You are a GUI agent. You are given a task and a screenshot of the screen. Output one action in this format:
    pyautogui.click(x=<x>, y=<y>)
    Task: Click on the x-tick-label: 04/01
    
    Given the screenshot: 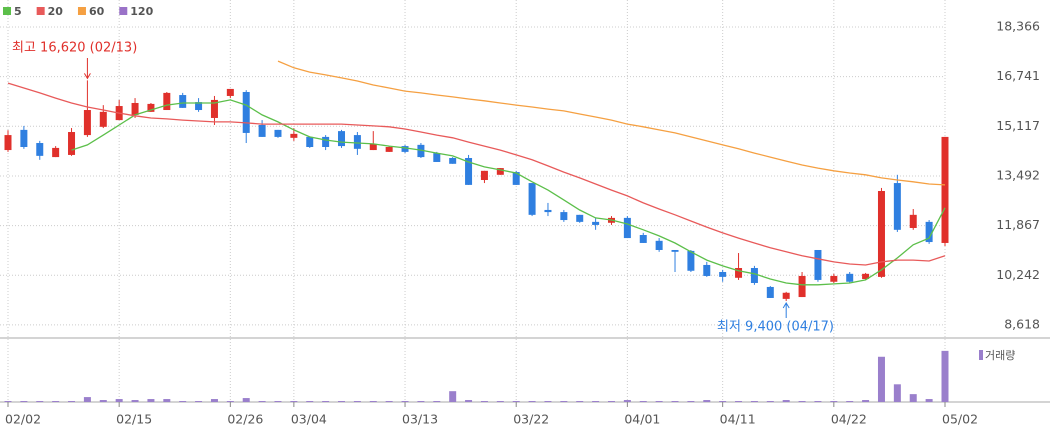 What is the action you would take?
    pyautogui.click(x=642, y=419)
    